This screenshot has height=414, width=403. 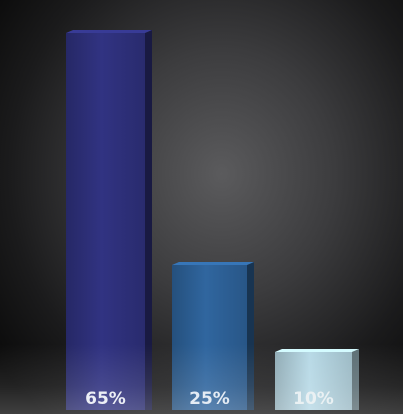 I want to click on value-labels-group: 65% 25% 10%, so click(x=209, y=399).